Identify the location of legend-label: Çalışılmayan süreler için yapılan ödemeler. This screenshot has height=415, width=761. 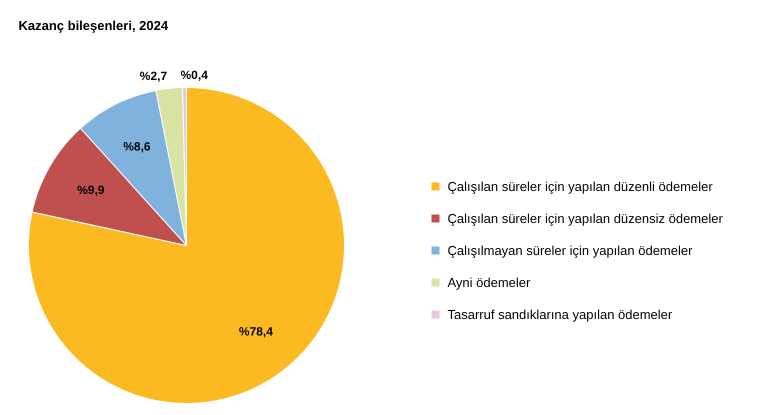
(571, 250).